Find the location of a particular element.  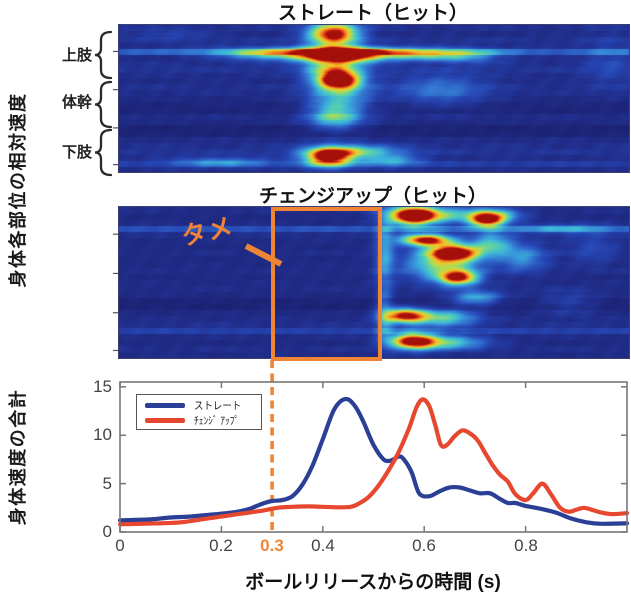

xtick-0_4: 0.4 is located at coordinates (323, 545).